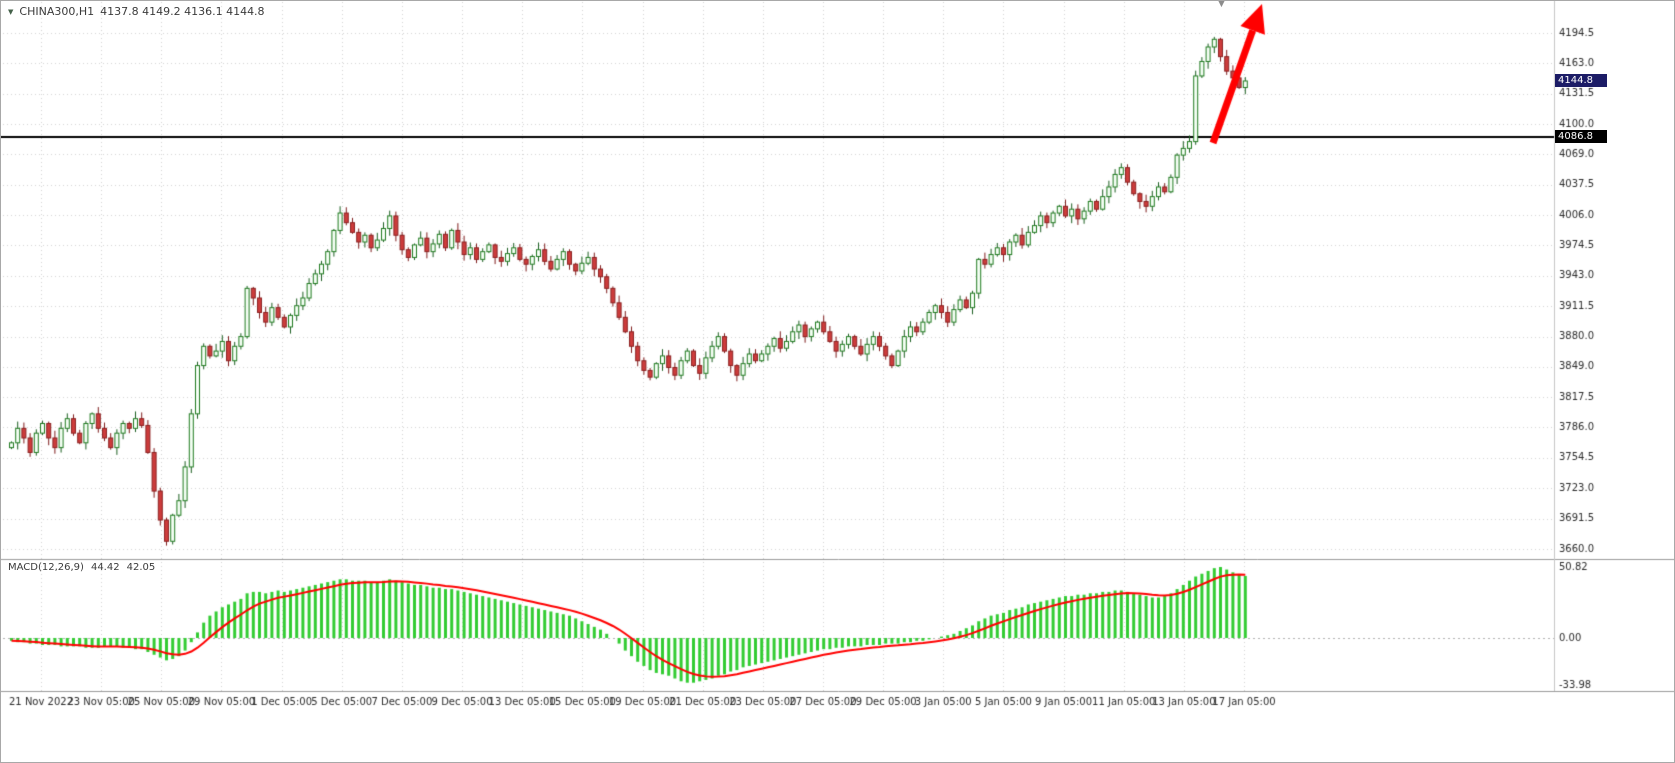 This screenshot has height=763, width=1675. Describe the element at coordinates (1221, 4) in the screenshot. I see `chart-shift-marker-icon: ▼` at that location.